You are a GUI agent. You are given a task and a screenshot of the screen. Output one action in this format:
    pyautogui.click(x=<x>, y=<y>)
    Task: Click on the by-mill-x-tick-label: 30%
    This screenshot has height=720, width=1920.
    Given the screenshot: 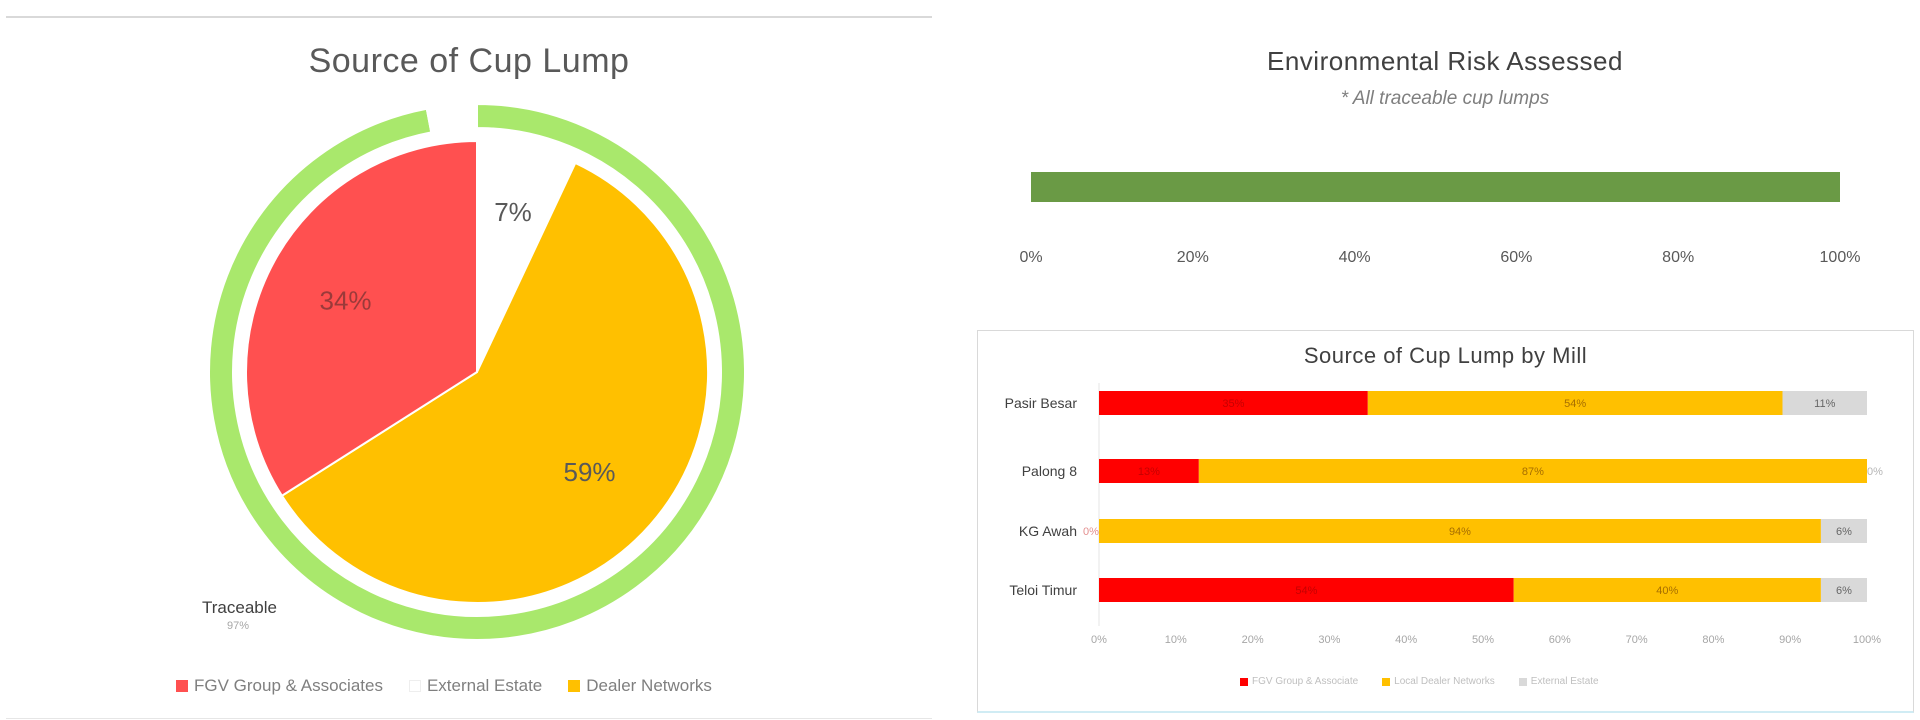 What is the action you would take?
    pyautogui.click(x=1329, y=640)
    